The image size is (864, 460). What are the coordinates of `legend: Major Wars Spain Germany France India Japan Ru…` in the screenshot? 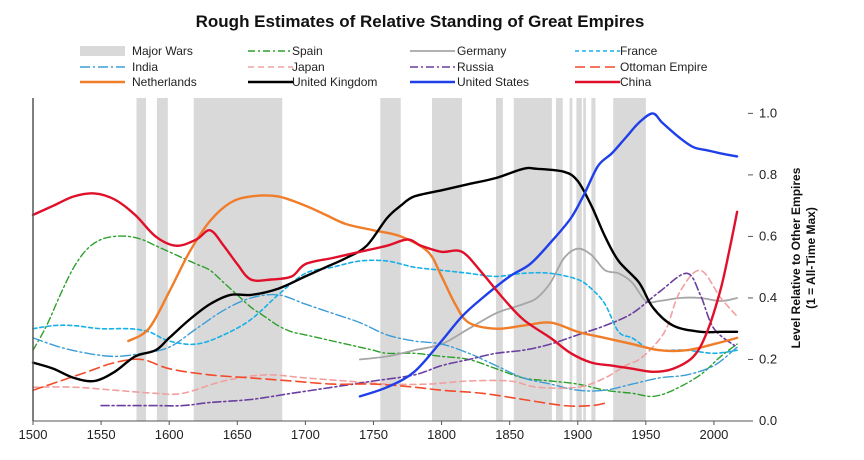 It's located at (394, 66).